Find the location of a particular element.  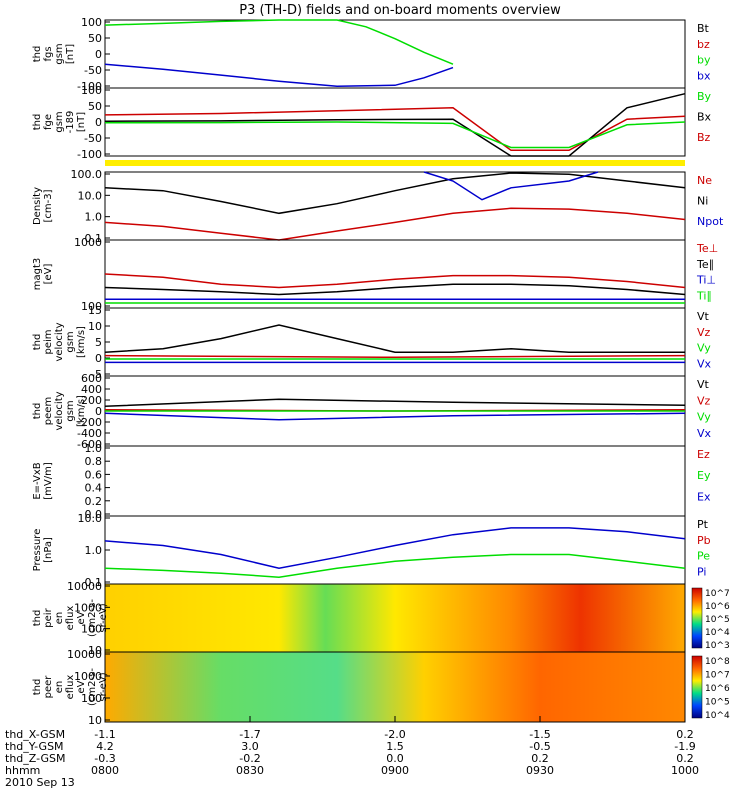

y-tick-label: 100.0 is located at coordinates (87, 174).